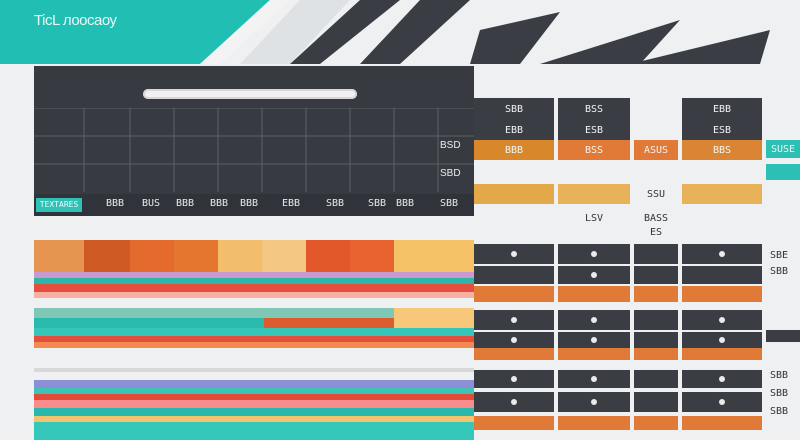  What do you see at coordinates (59, 205) in the screenshot?
I see `table-header-tag: TEXTARES` at bounding box center [59, 205].